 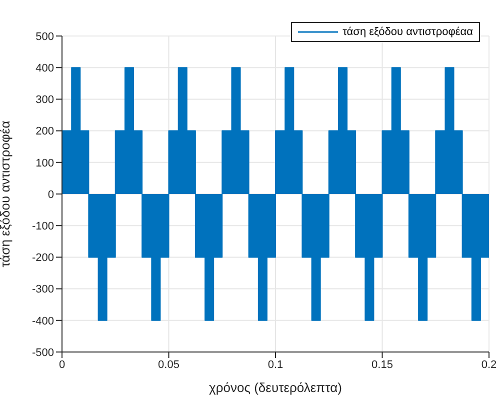 I want to click on x-axis-title: χρόνος (δευτερόλεπτα), so click(x=275, y=387).